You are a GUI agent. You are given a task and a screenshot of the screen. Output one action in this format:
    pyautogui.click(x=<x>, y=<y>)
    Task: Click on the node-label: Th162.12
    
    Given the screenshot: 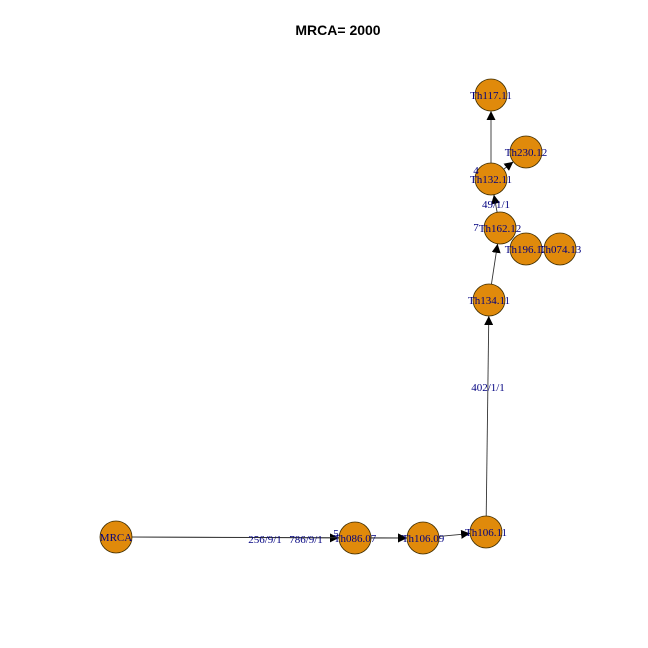 What is the action you would take?
    pyautogui.click(x=500, y=229)
    